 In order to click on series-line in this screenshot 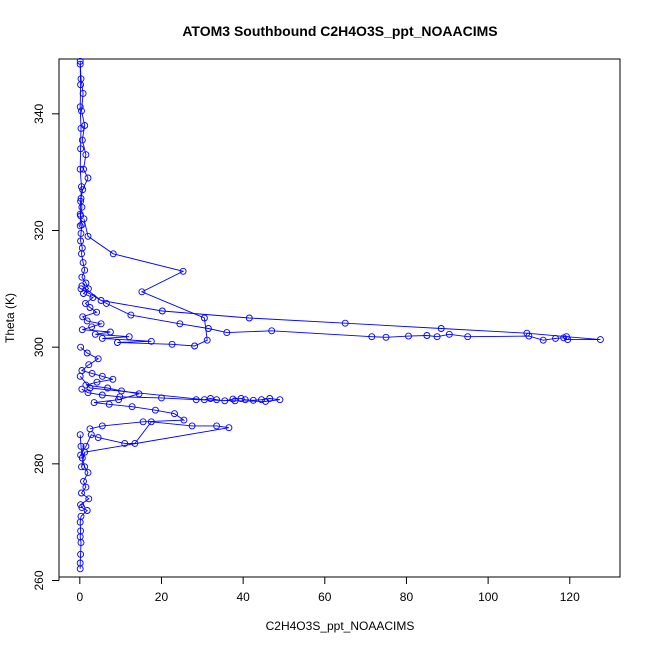, I will do `click(179, 389)`.